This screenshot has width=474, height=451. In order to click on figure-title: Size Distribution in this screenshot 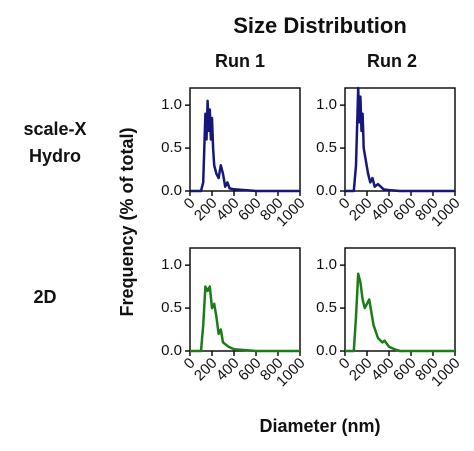, I will do `click(320, 25)`.